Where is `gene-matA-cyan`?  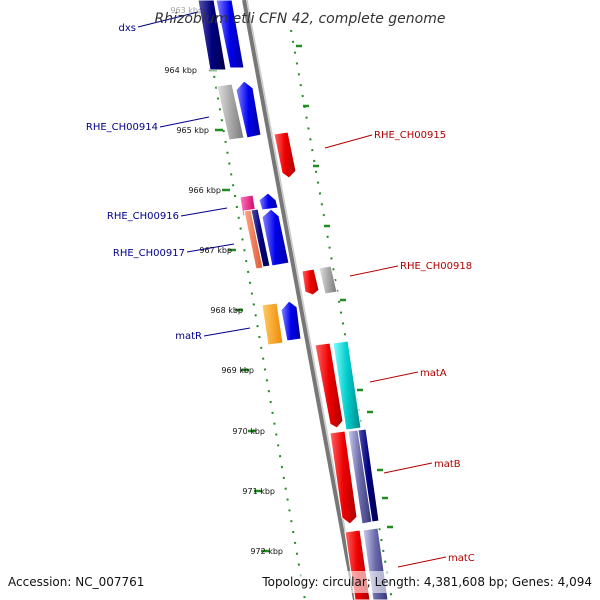 gene-matA-cyan is located at coordinates (347, 385).